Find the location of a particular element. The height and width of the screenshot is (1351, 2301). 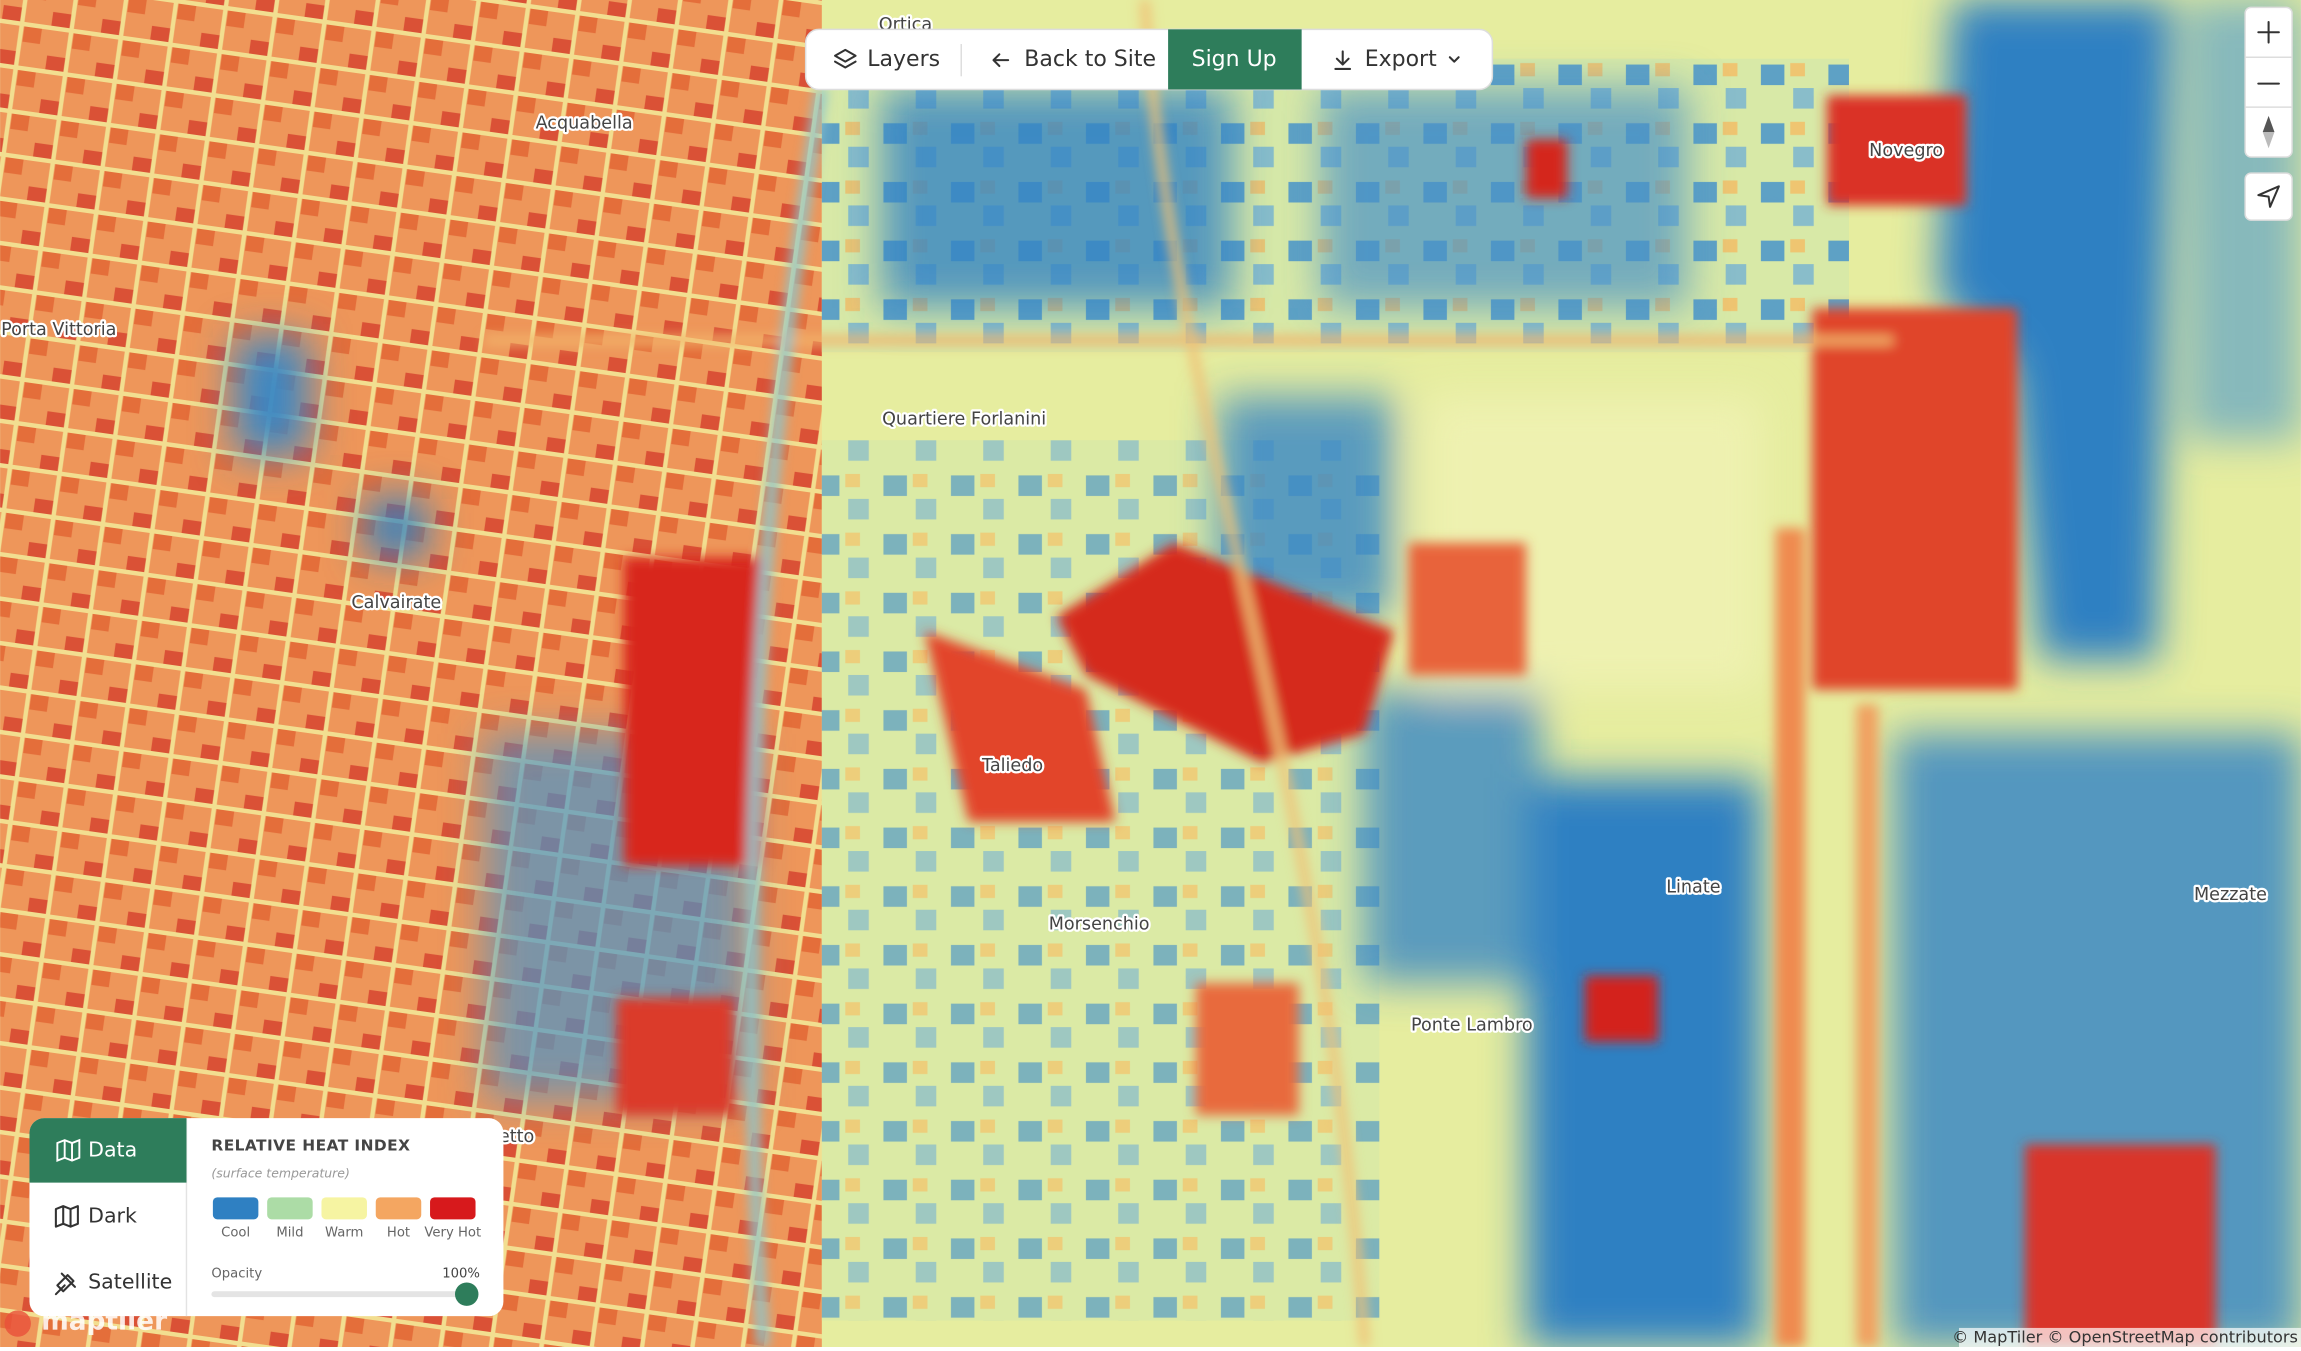

export-icon is located at coordinates (1343, 60).